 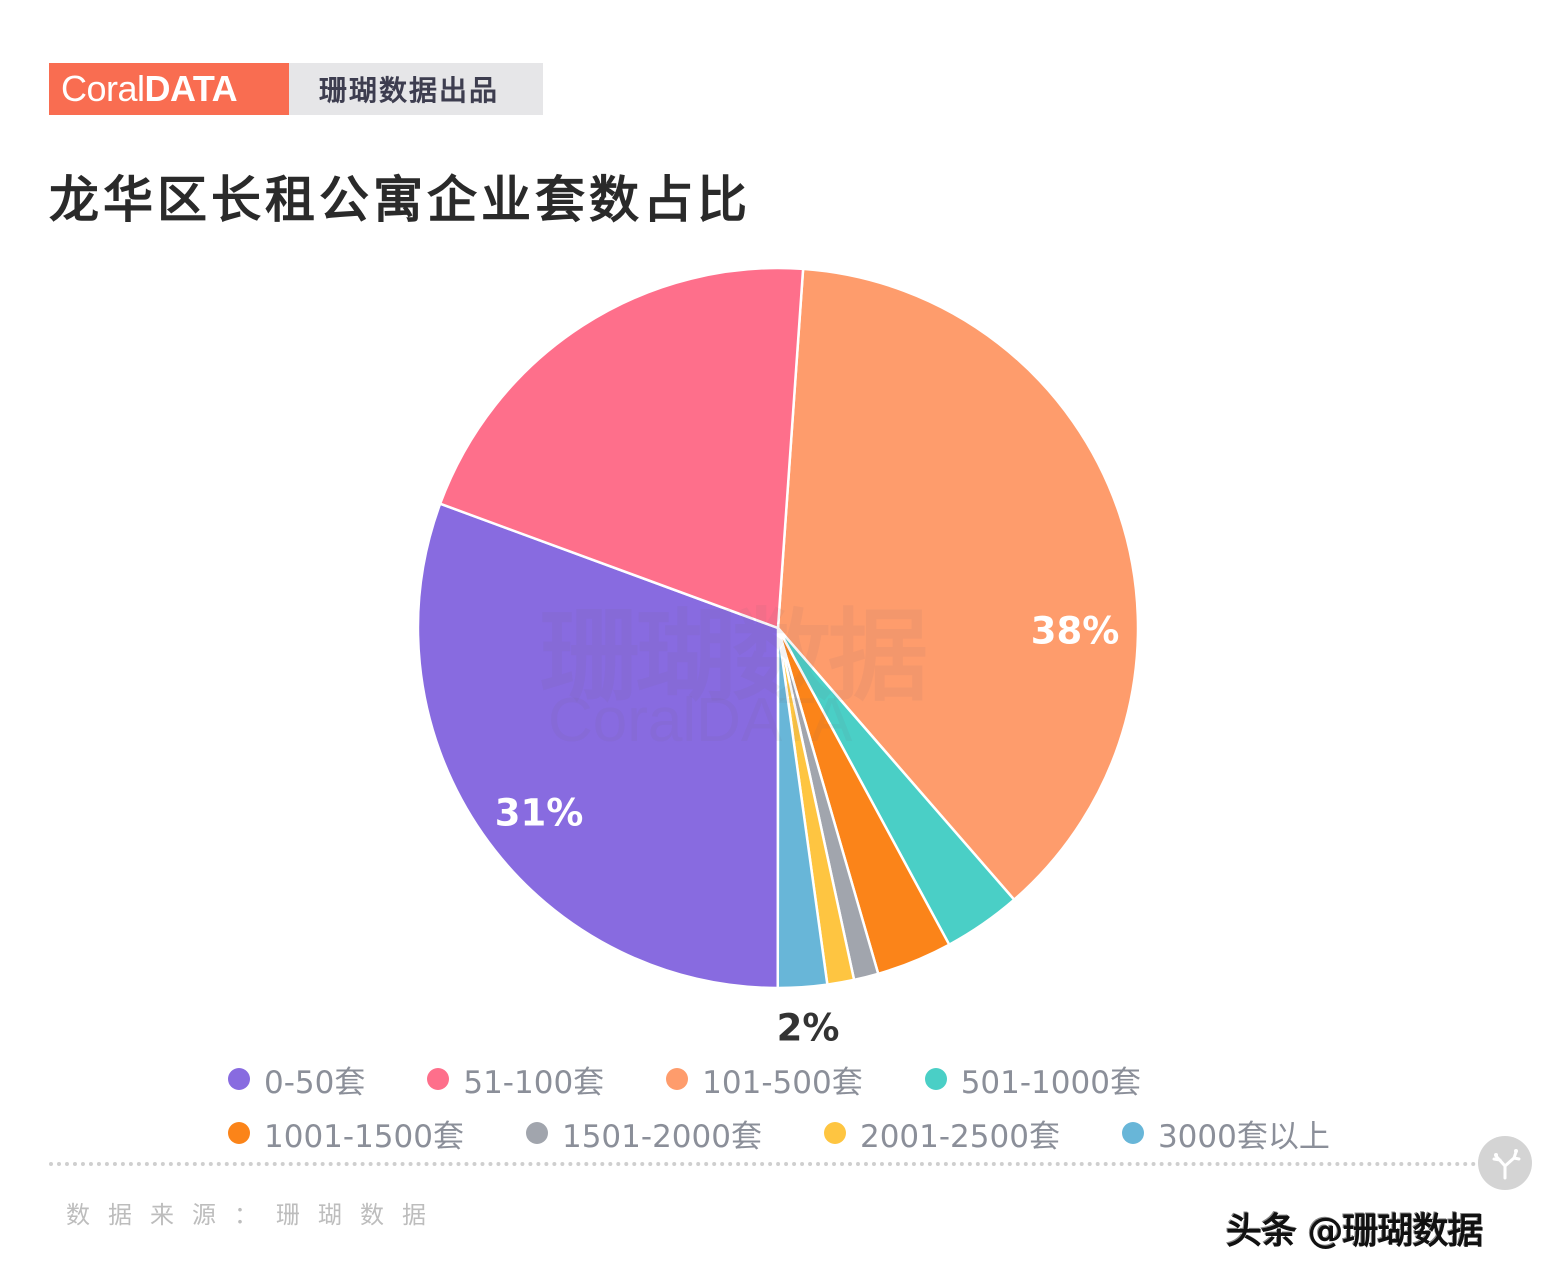 What do you see at coordinates (763, 1164) in the screenshot?
I see `footer-divider` at bounding box center [763, 1164].